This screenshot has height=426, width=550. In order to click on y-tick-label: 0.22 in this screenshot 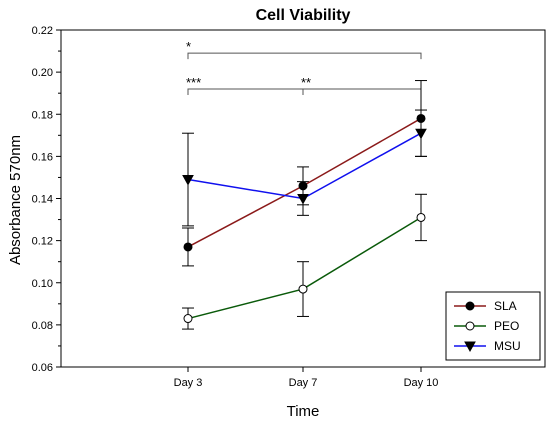, I will do `click(42, 31)`.